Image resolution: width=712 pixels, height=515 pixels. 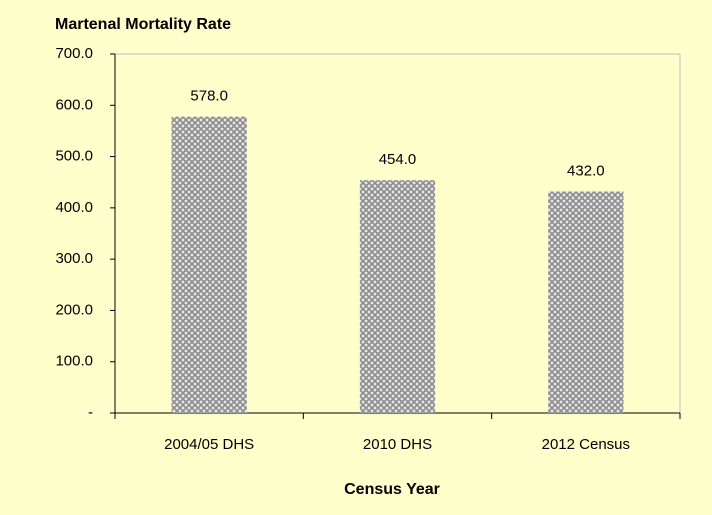 What do you see at coordinates (74, 361) in the screenshot?
I see `y-tick-label: 100.0` at bounding box center [74, 361].